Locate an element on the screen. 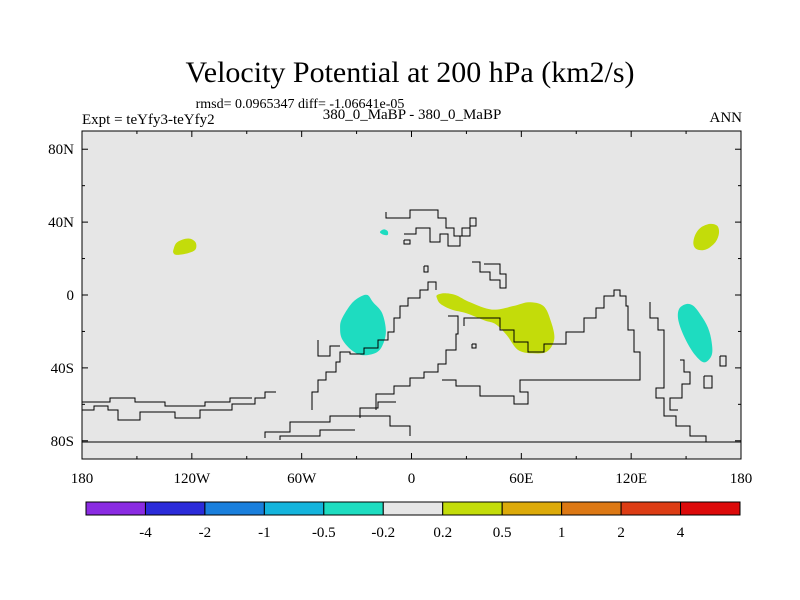 The height and width of the screenshot is (600, 800). season-label: ANN is located at coordinates (726, 118).